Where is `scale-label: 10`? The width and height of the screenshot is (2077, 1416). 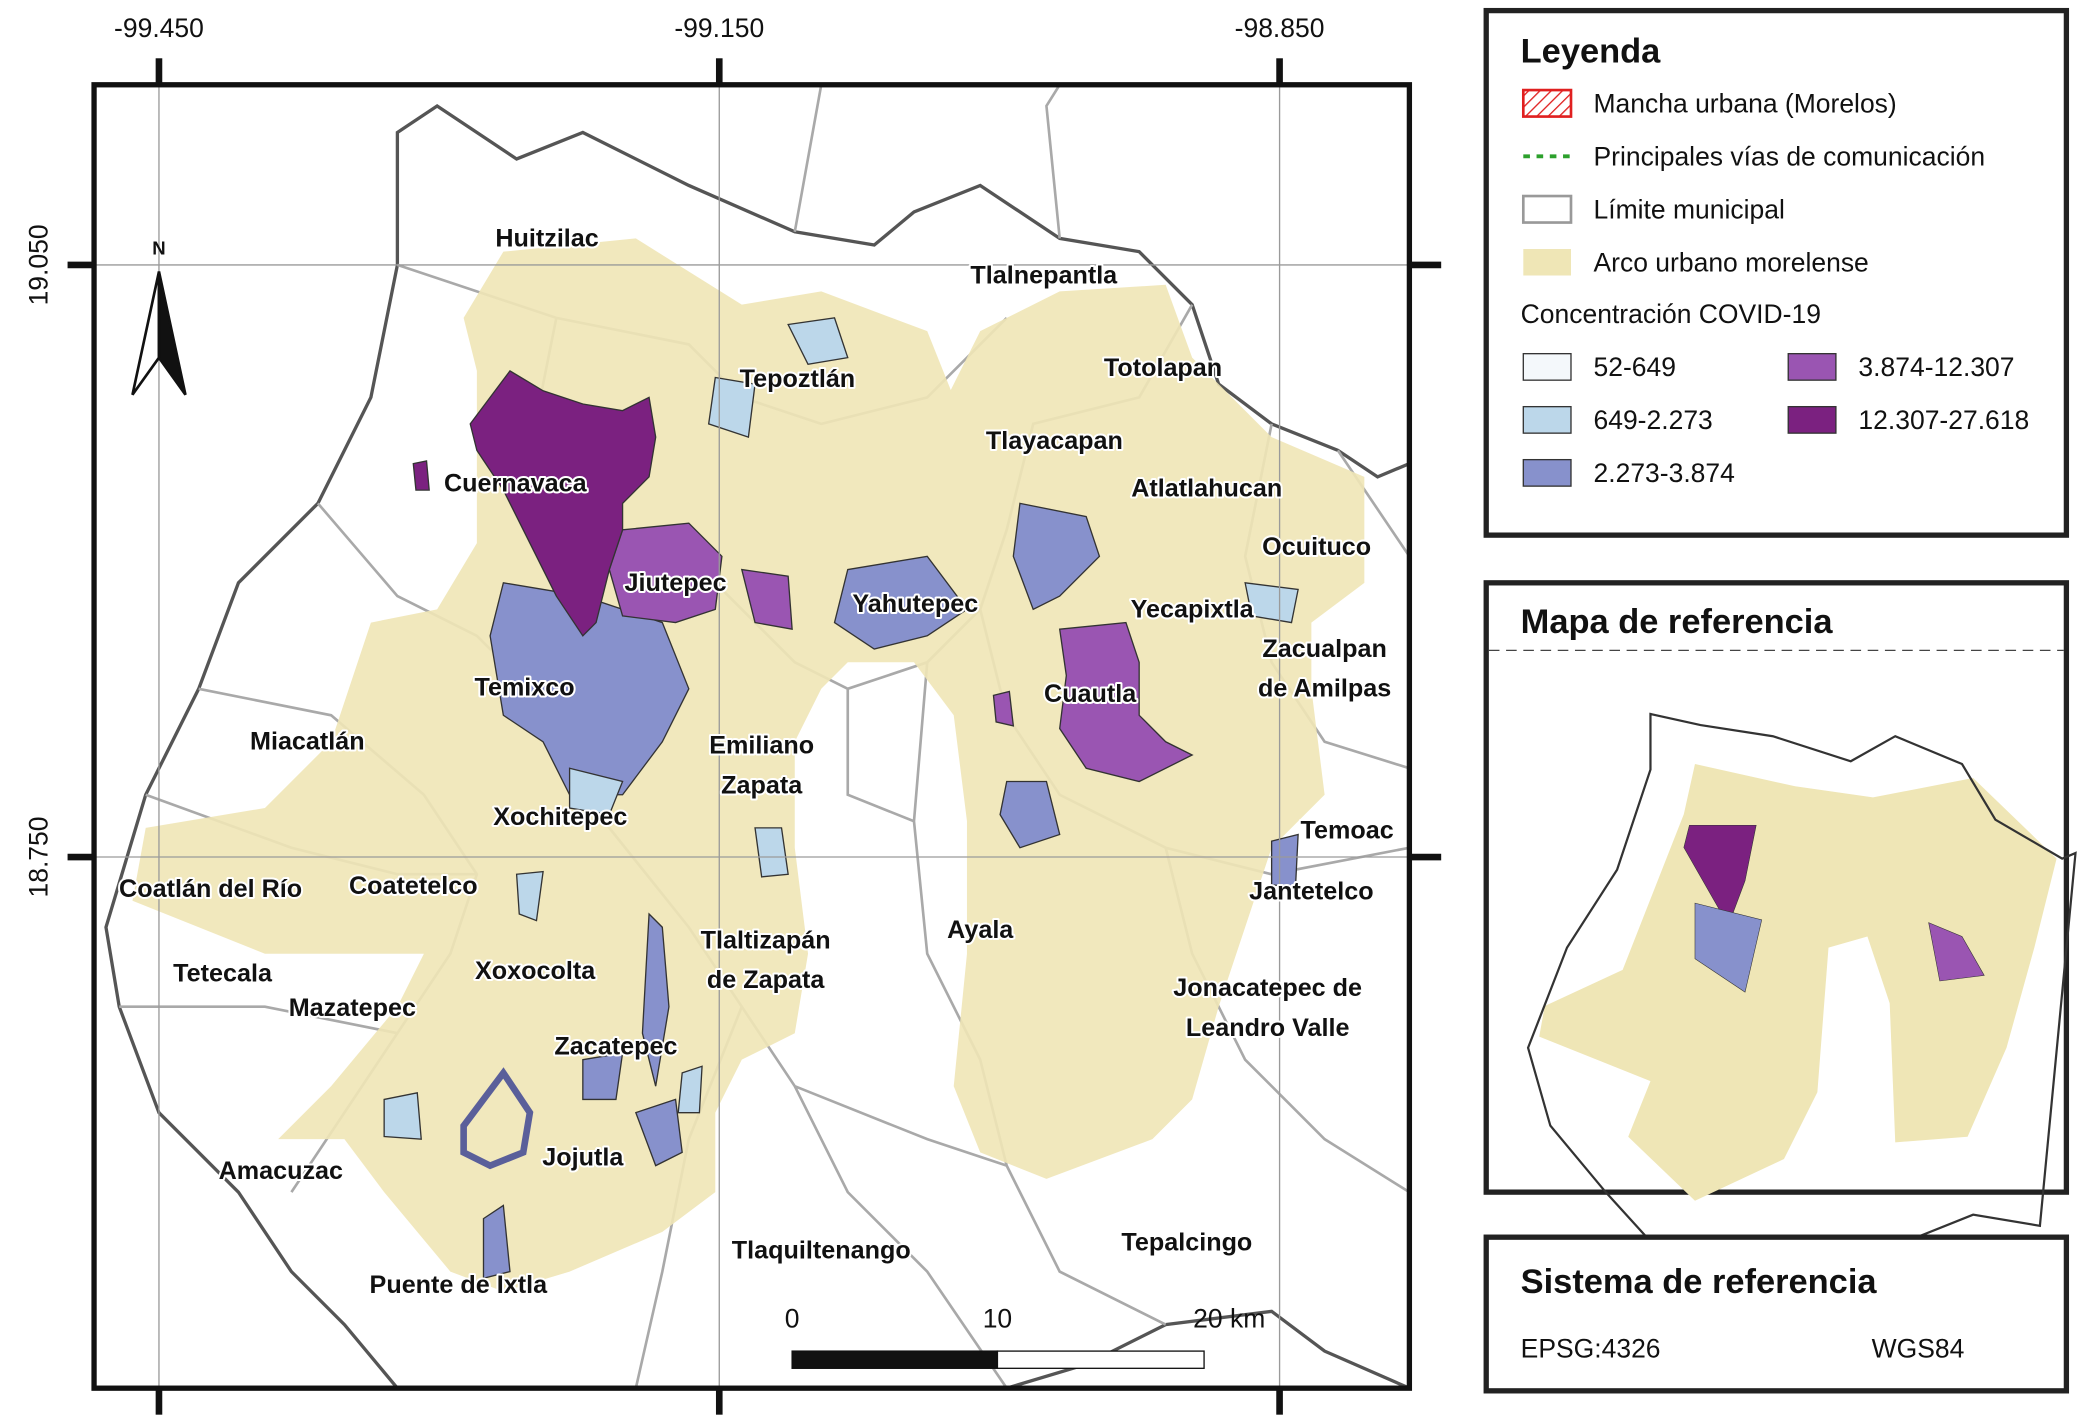
scale-label: 10 is located at coordinates (997, 1318).